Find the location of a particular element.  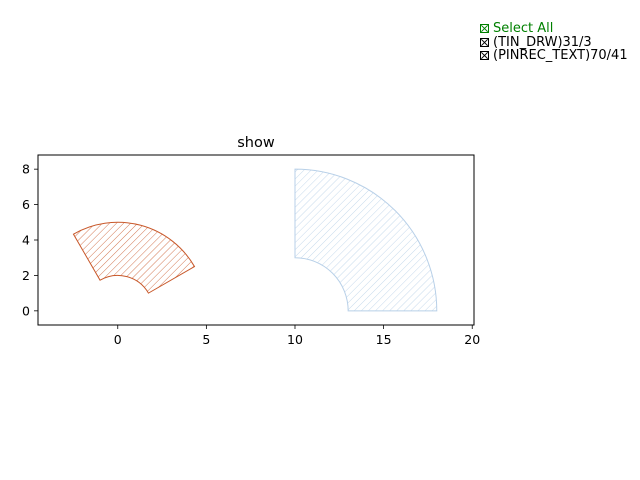

y-tick-label: 0 is located at coordinates (26, 310).